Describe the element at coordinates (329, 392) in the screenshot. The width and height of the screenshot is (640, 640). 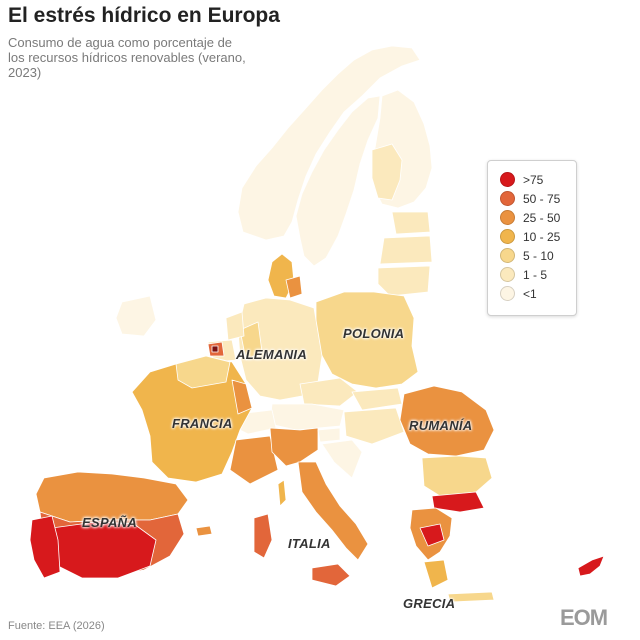
I see `region-czechia` at that location.